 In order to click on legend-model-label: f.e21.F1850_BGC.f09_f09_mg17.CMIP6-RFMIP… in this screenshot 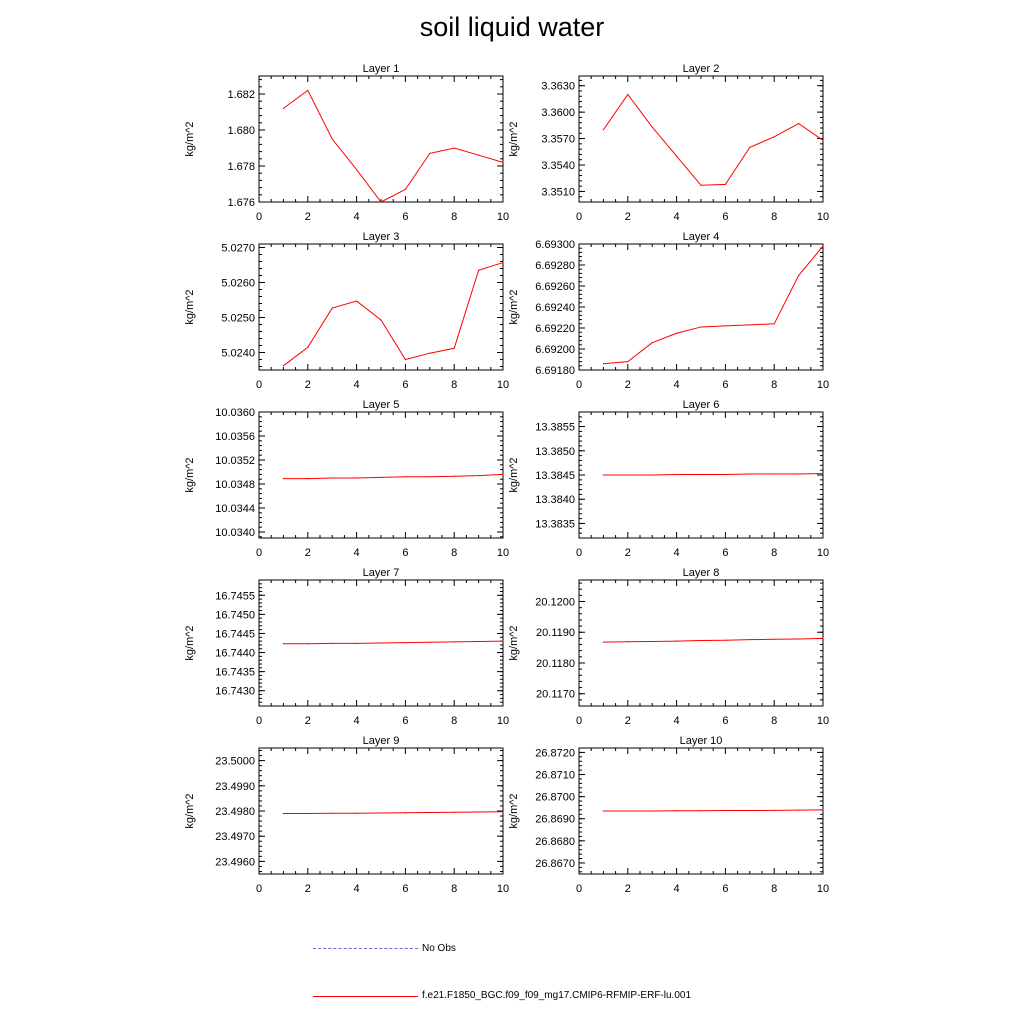, I will do `click(557, 995)`.